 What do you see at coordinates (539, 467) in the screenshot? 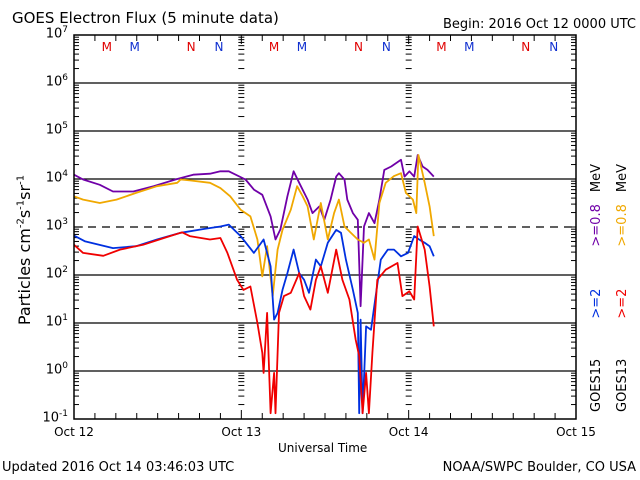
I see `credit-text: NOAA/SWPC Boulder, CO USA` at bounding box center [539, 467].